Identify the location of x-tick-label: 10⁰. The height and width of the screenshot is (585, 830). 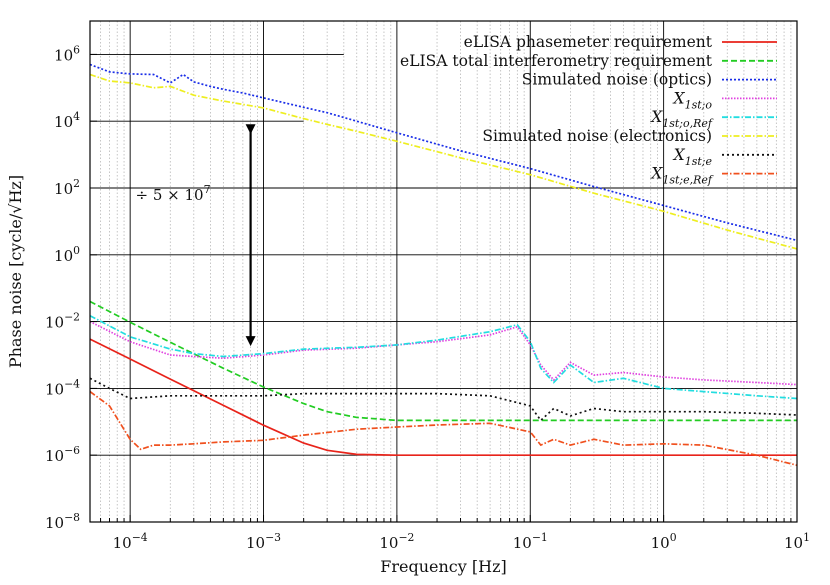
(664, 541).